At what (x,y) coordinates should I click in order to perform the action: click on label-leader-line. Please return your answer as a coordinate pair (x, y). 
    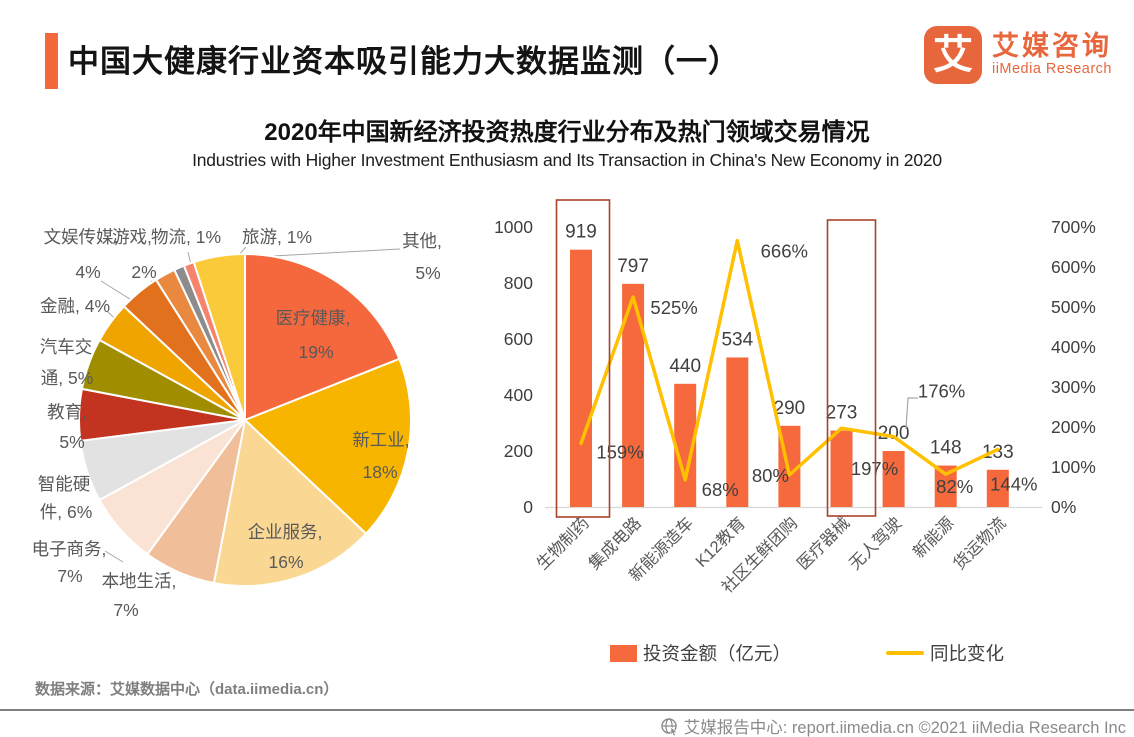
    Looking at the image, I should click on (911, 413).